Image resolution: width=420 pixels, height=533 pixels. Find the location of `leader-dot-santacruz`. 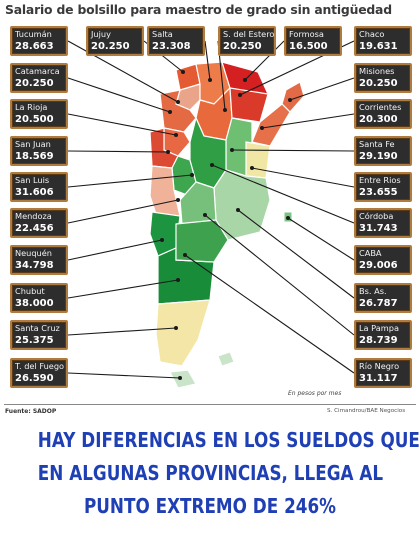

leader-dot-santacruz is located at coordinates (176, 328).